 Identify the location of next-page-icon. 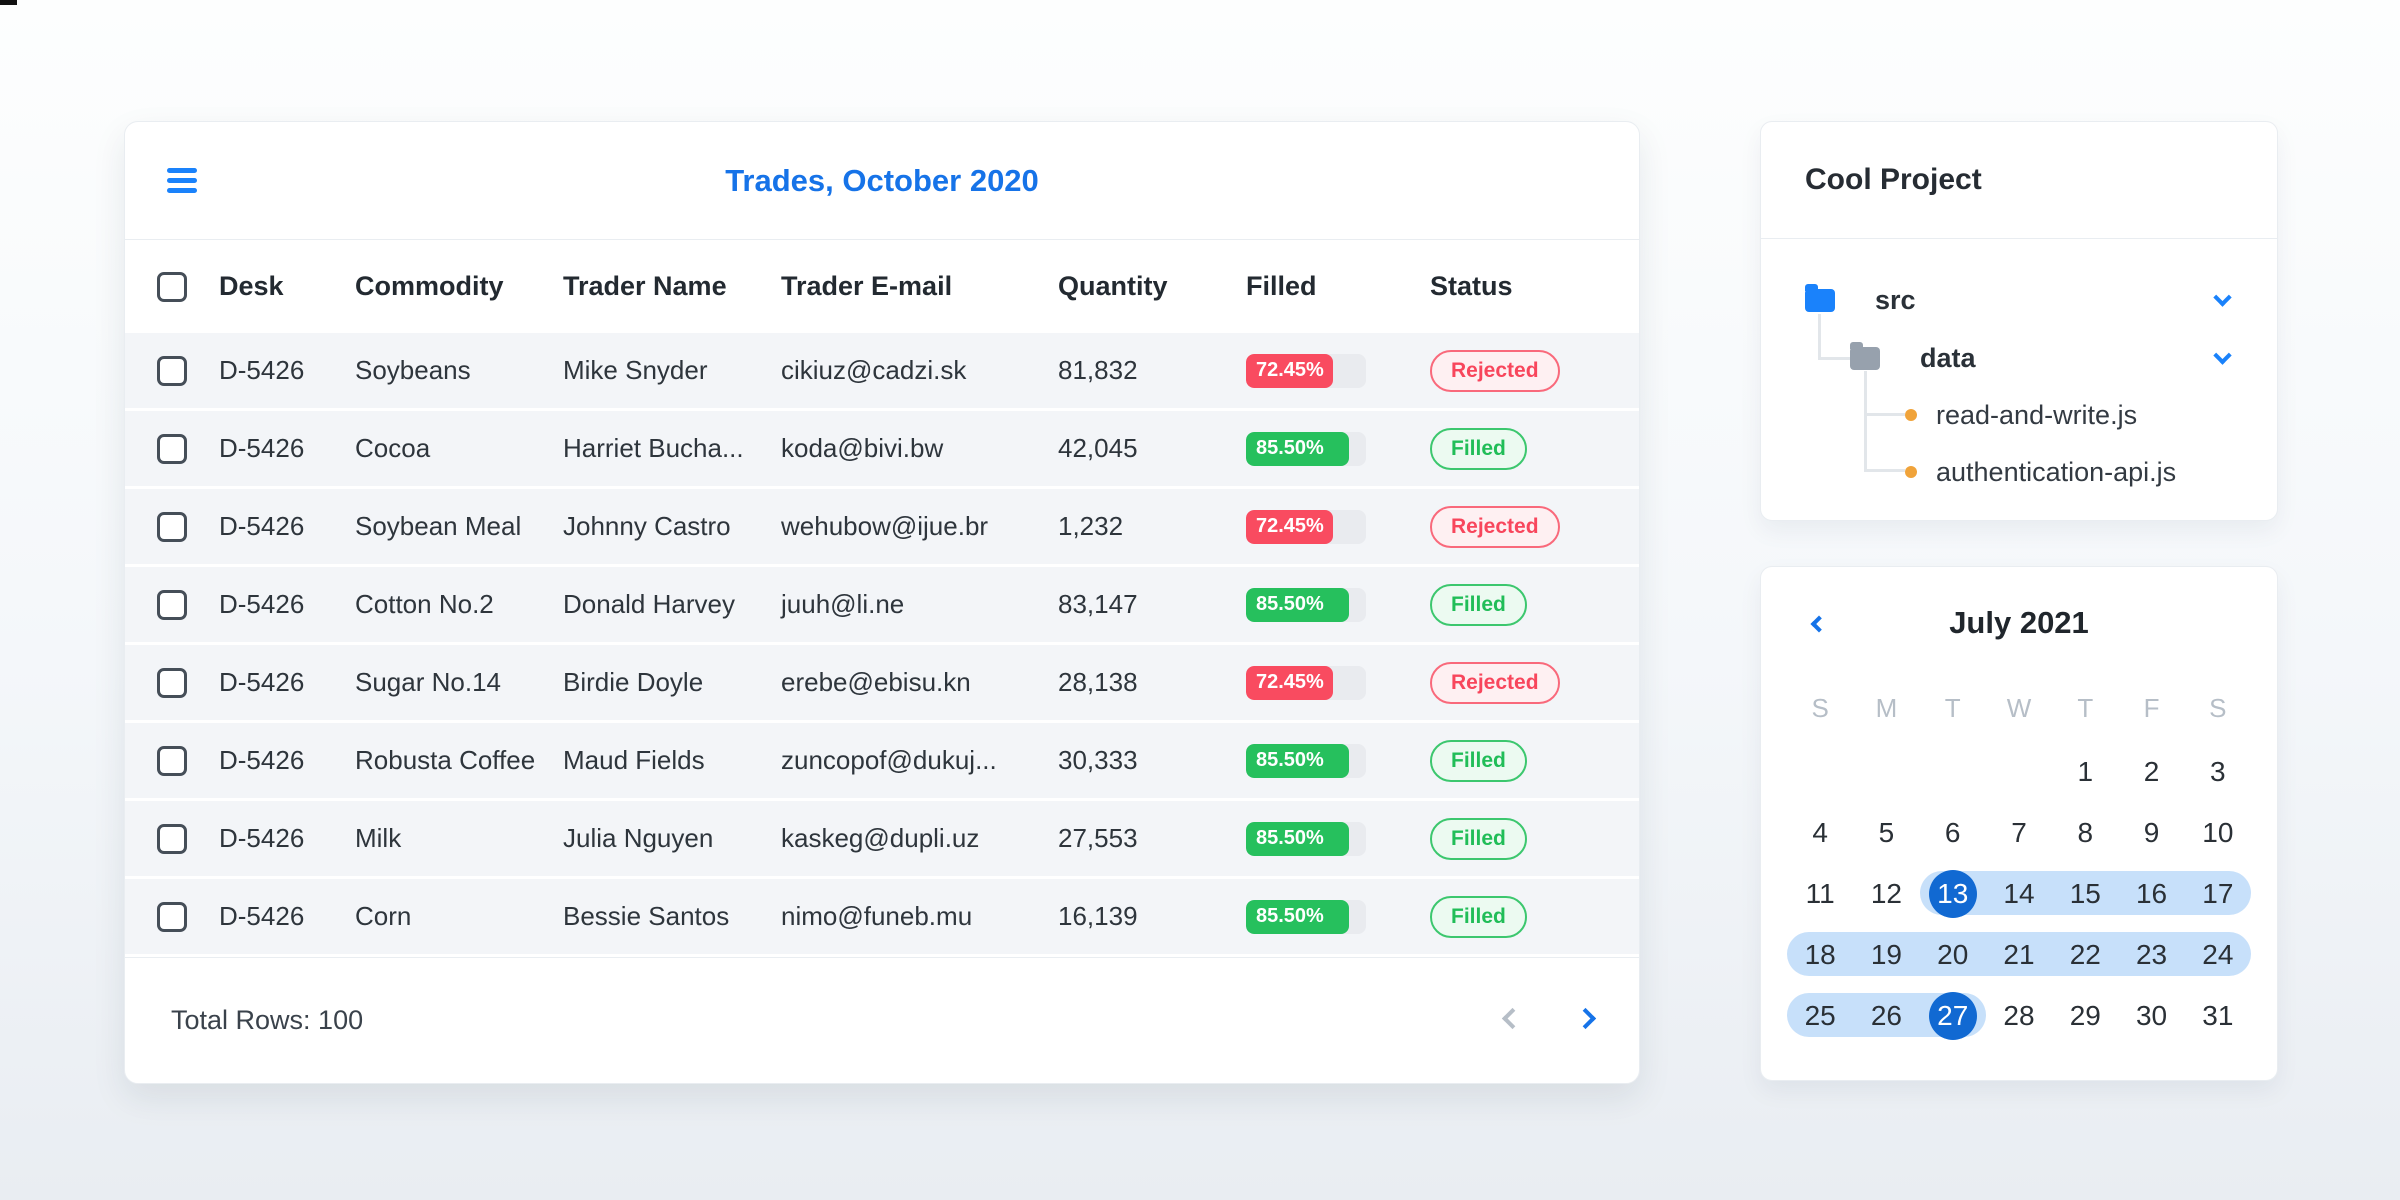
(1585, 1019).